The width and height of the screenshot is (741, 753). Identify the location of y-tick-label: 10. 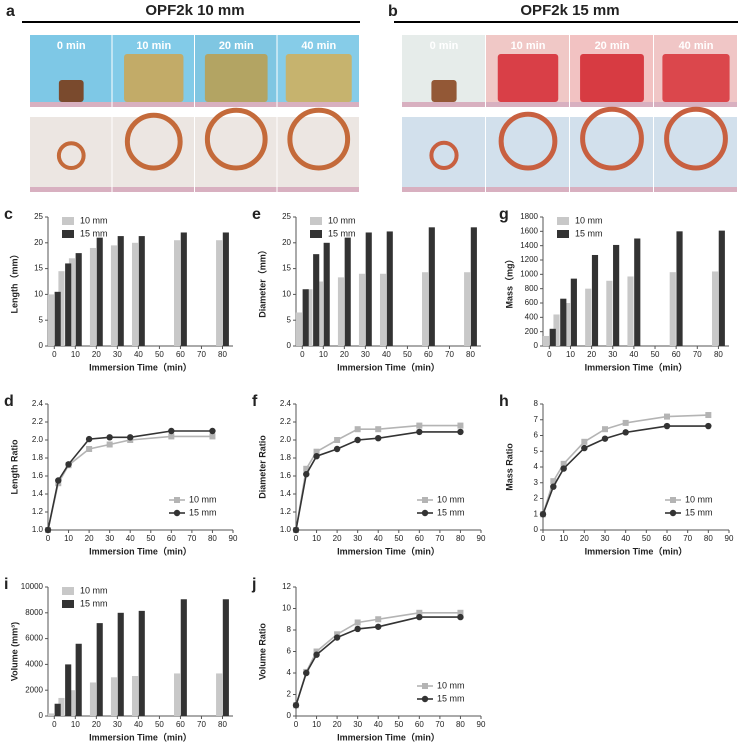
(286, 294).